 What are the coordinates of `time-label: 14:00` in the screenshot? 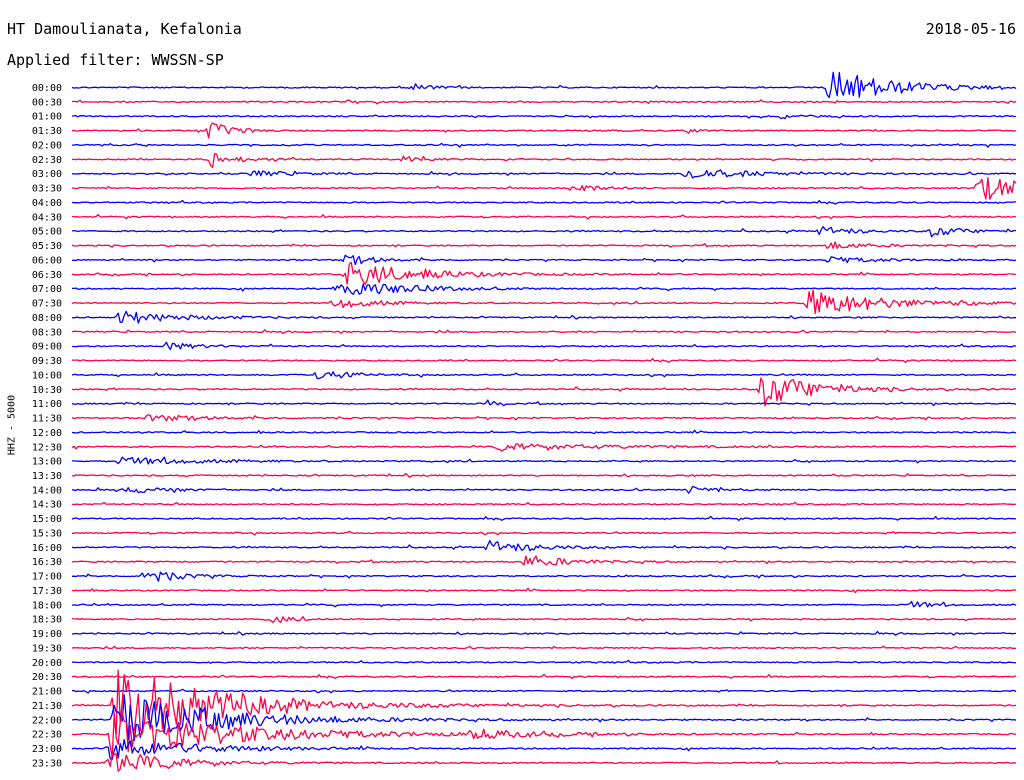 It's located at (47, 490).